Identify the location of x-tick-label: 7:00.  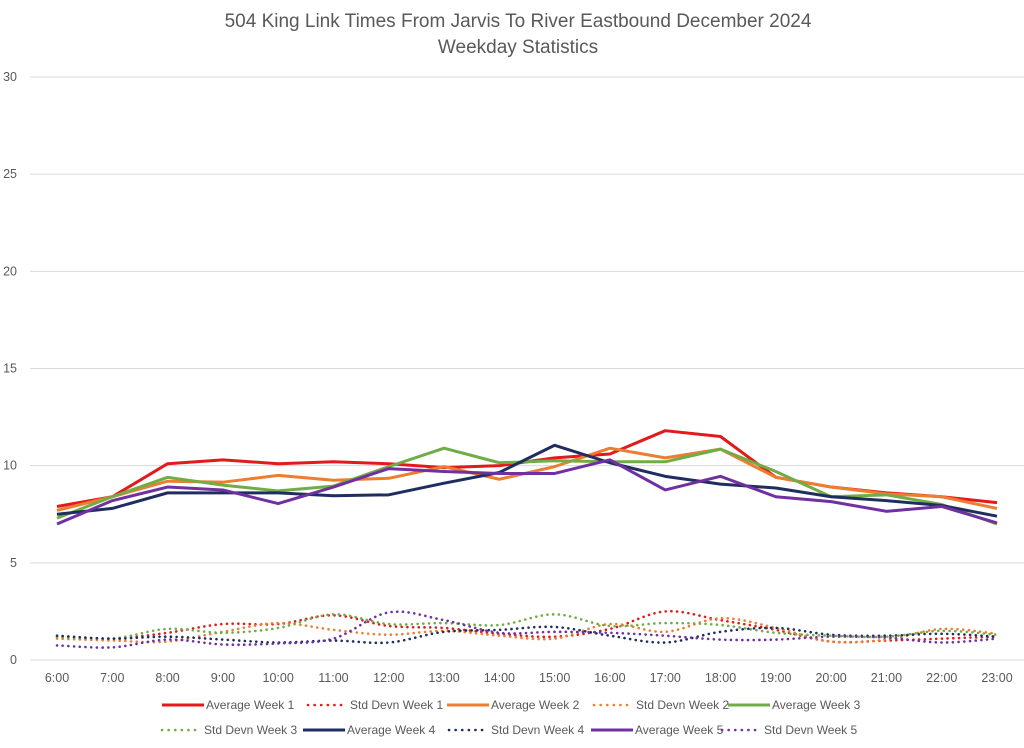
(112, 678).